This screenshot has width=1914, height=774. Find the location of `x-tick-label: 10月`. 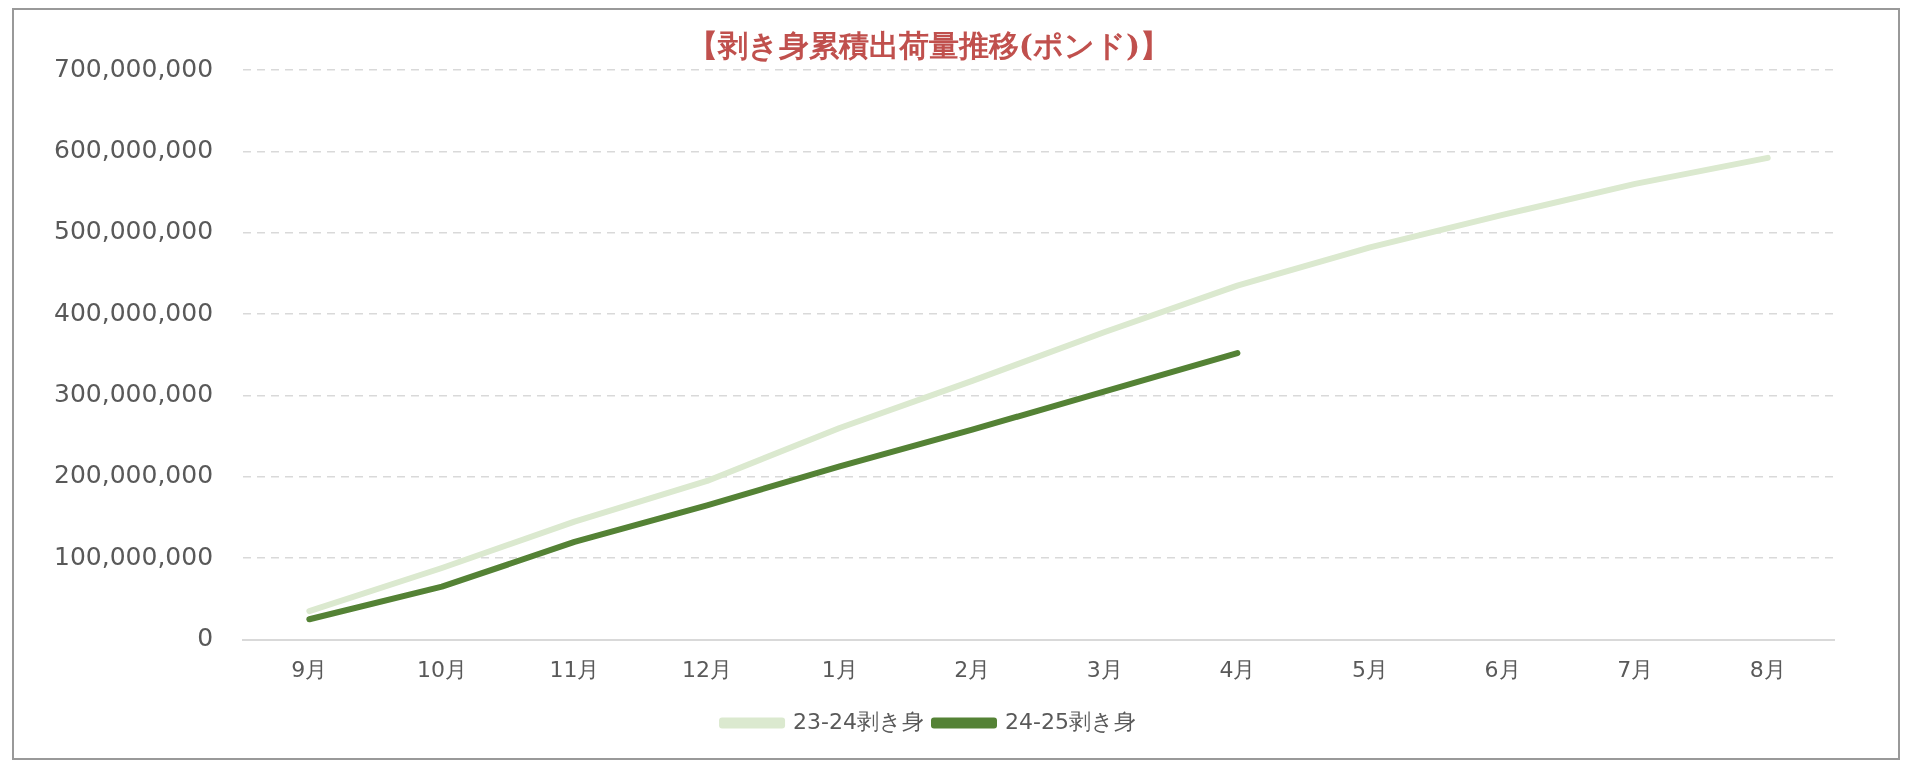

x-tick-label: 10月 is located at coordinates (441, 669).